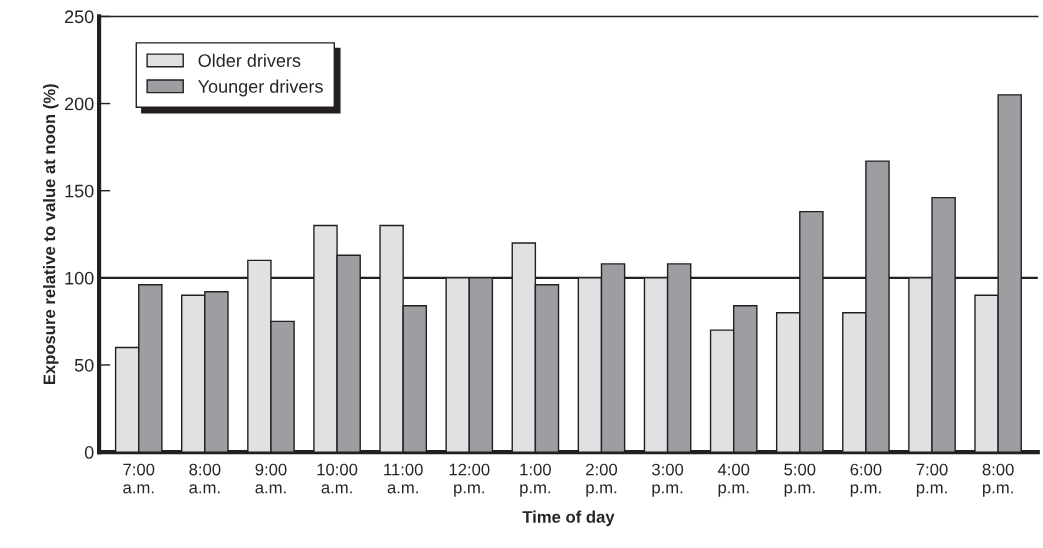  What do you see at coordinates (79, 278) in the screenshot?
I see `y-tick-label: 100` at bounding box center [79, 278].